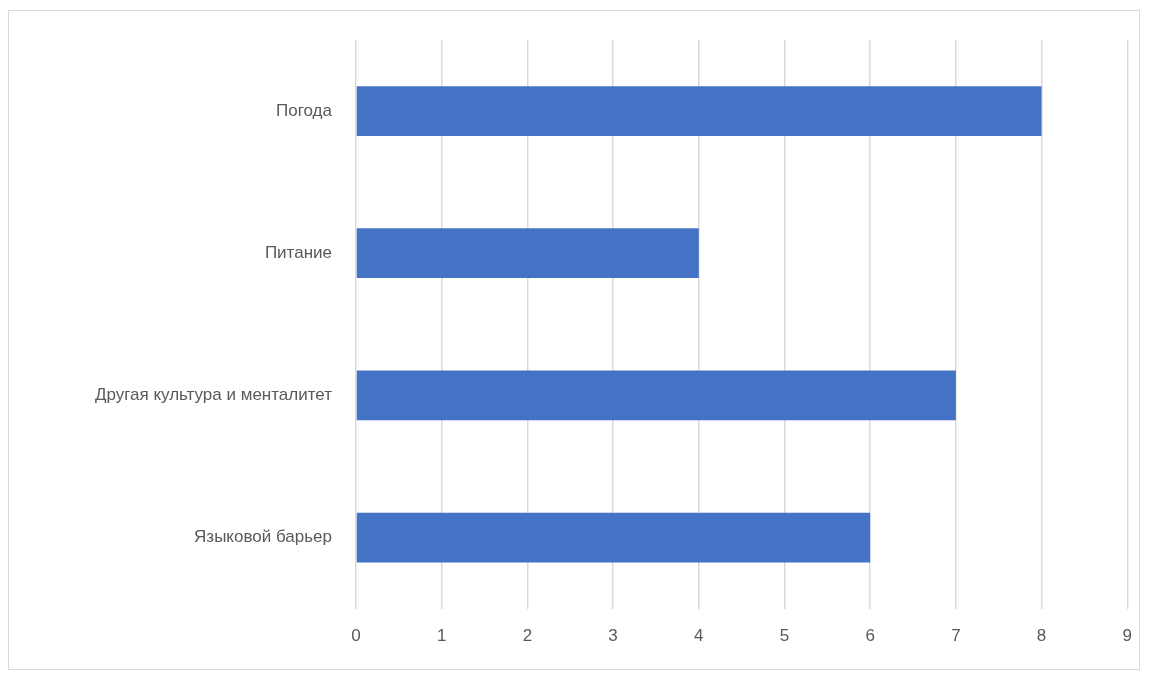 The width and height of the screenshot is (1150, 677). What do you see at coordinates (1127, 636) in the screenshot?
I see `x-tick-label: 9` at bounding box center [1127, 636].